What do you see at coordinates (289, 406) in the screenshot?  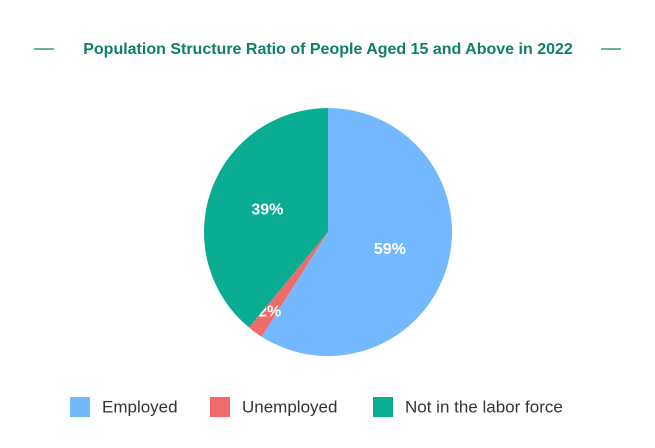 I see `legend-label: Unemployed` at bounding box center [289, 406].